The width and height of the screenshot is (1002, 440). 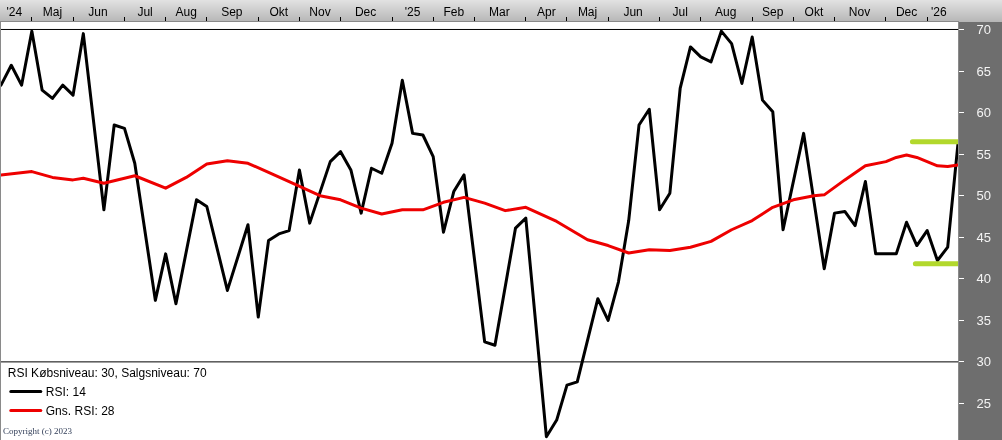 What do you see at coordinates (80, 411) in the screenshot?
I see `legend-label: Gns. RSI: 28` at bounding box center [80, 411].